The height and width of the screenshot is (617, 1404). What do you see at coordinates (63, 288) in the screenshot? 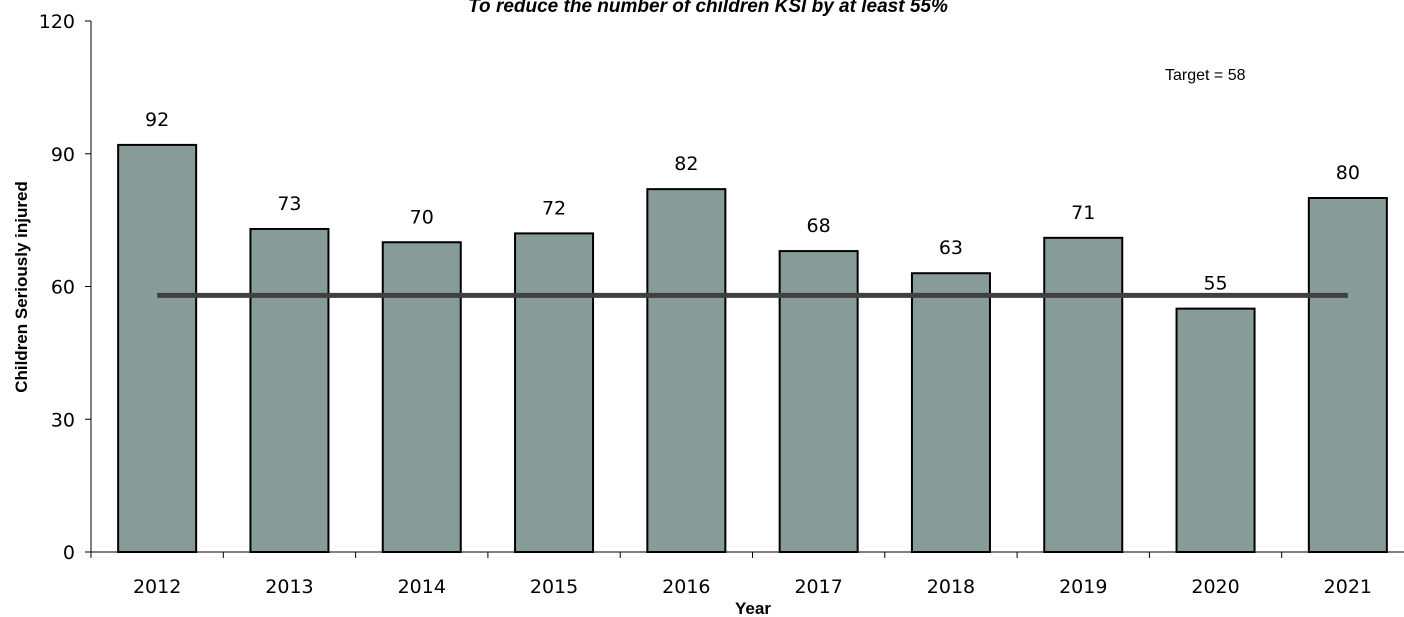
I see `y-tick-label: 60` at bounding box center [63, 288].